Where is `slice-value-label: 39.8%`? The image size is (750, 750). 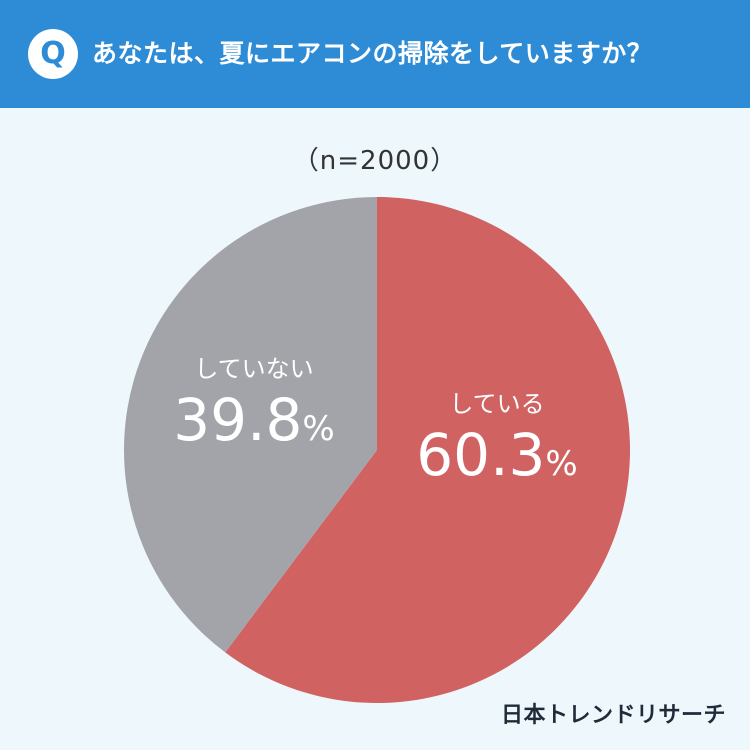 slice-value-label: 39.8% is located at coordinates (253, 420).